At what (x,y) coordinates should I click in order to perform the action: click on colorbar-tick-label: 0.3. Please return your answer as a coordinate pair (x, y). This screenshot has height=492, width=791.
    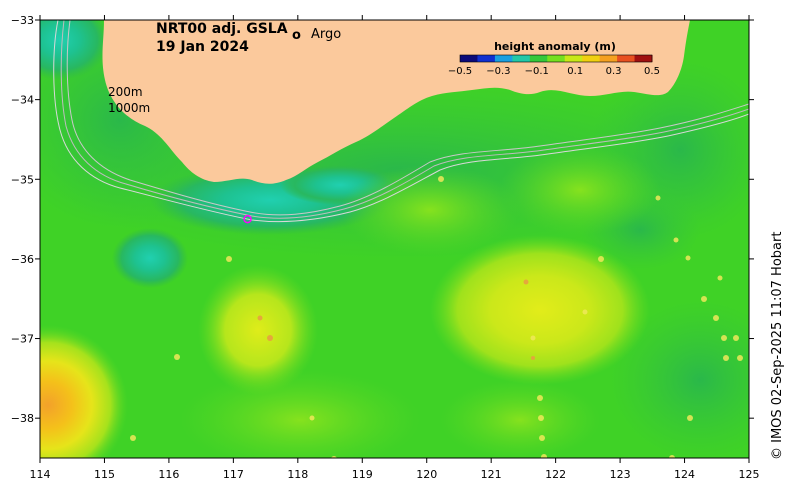
    Looking at the image, I should click on (614, 71).